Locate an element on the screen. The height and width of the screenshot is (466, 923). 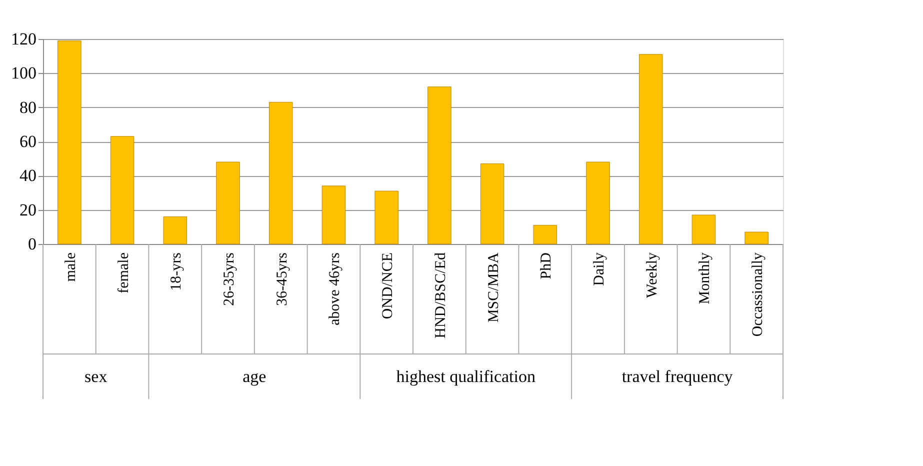
text: highest qualification is located at coordinates (466, 376).